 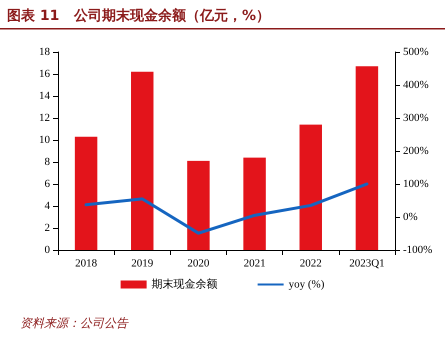 What do you see at coordinates (311, 264) in the screenshot?
I see `x-tick-label: 2022` at bounding box center [311, 264].